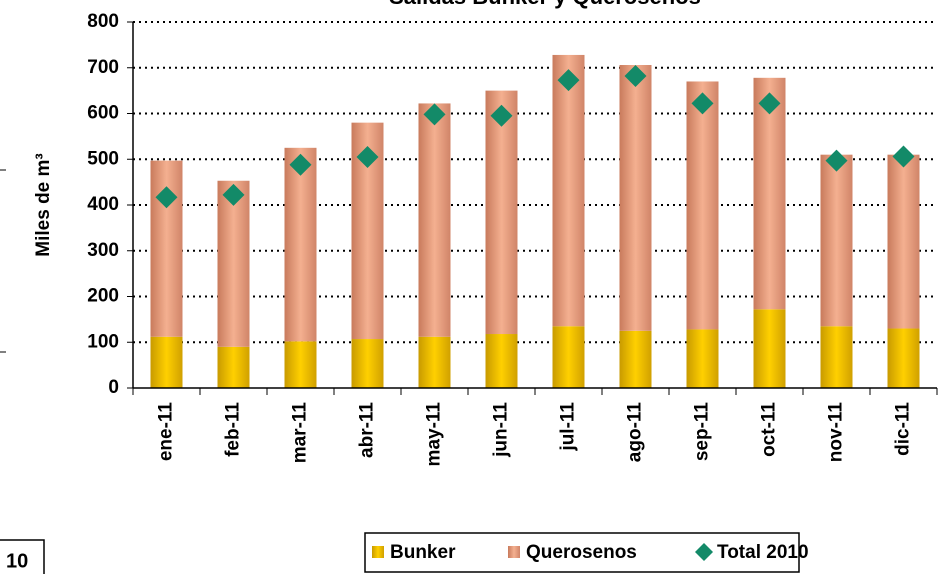 Image resolution: width=945 pixels, height=574 pixels. Describe the element at coordinates (763, 552) in the screenshot. I see `legend-label: Total 2010` at that location.